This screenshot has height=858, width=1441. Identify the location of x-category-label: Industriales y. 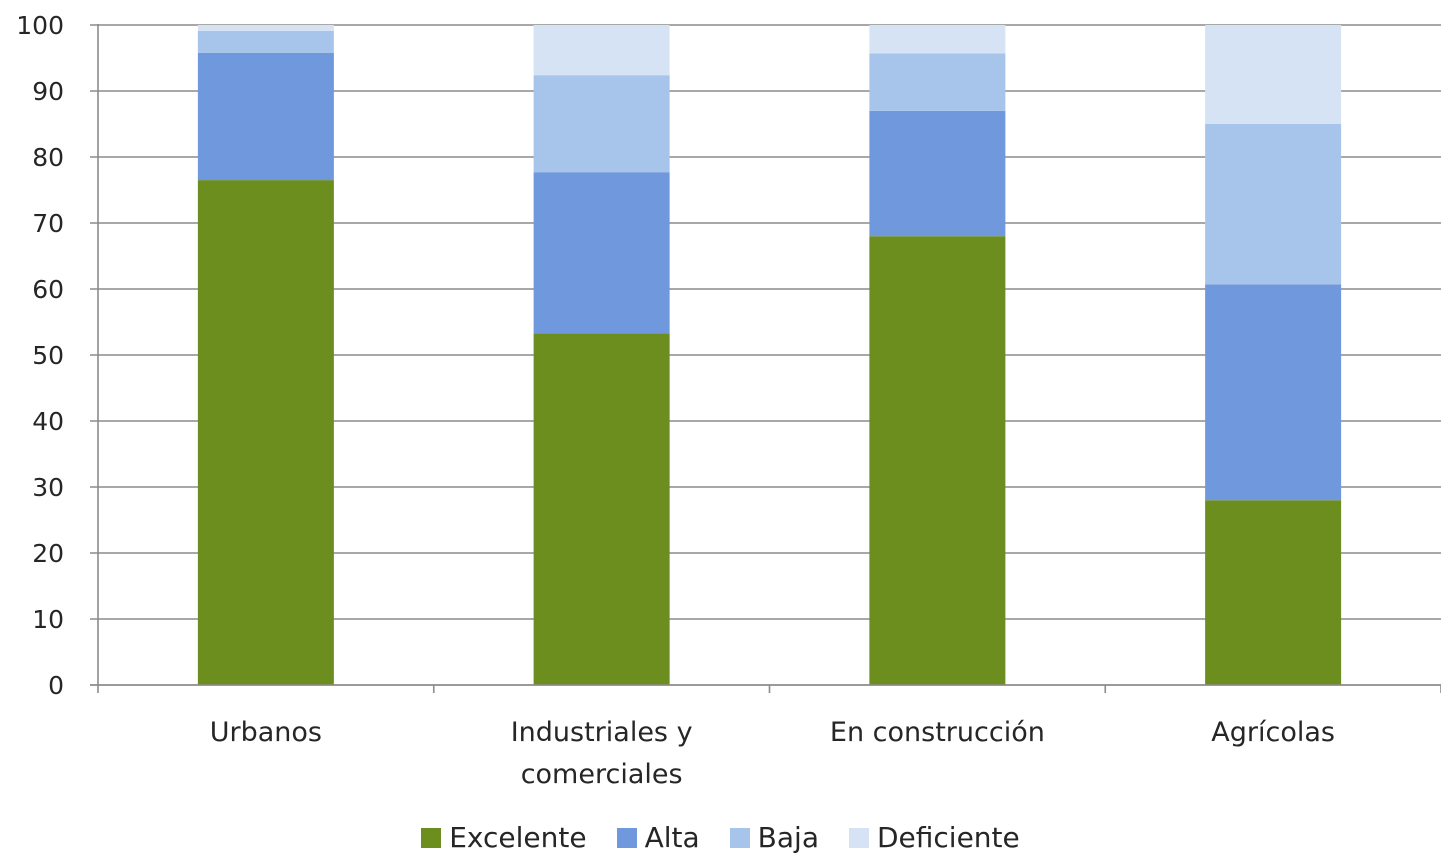
(602, 732).